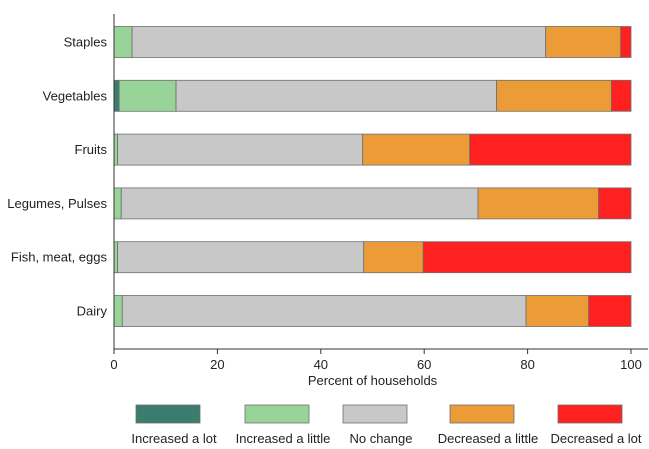 This screenshot has height=449, width=649. Describe the element at coordinates (595, 438) in the screenshot. I see `legend-label: Decreased a lot` at that location.